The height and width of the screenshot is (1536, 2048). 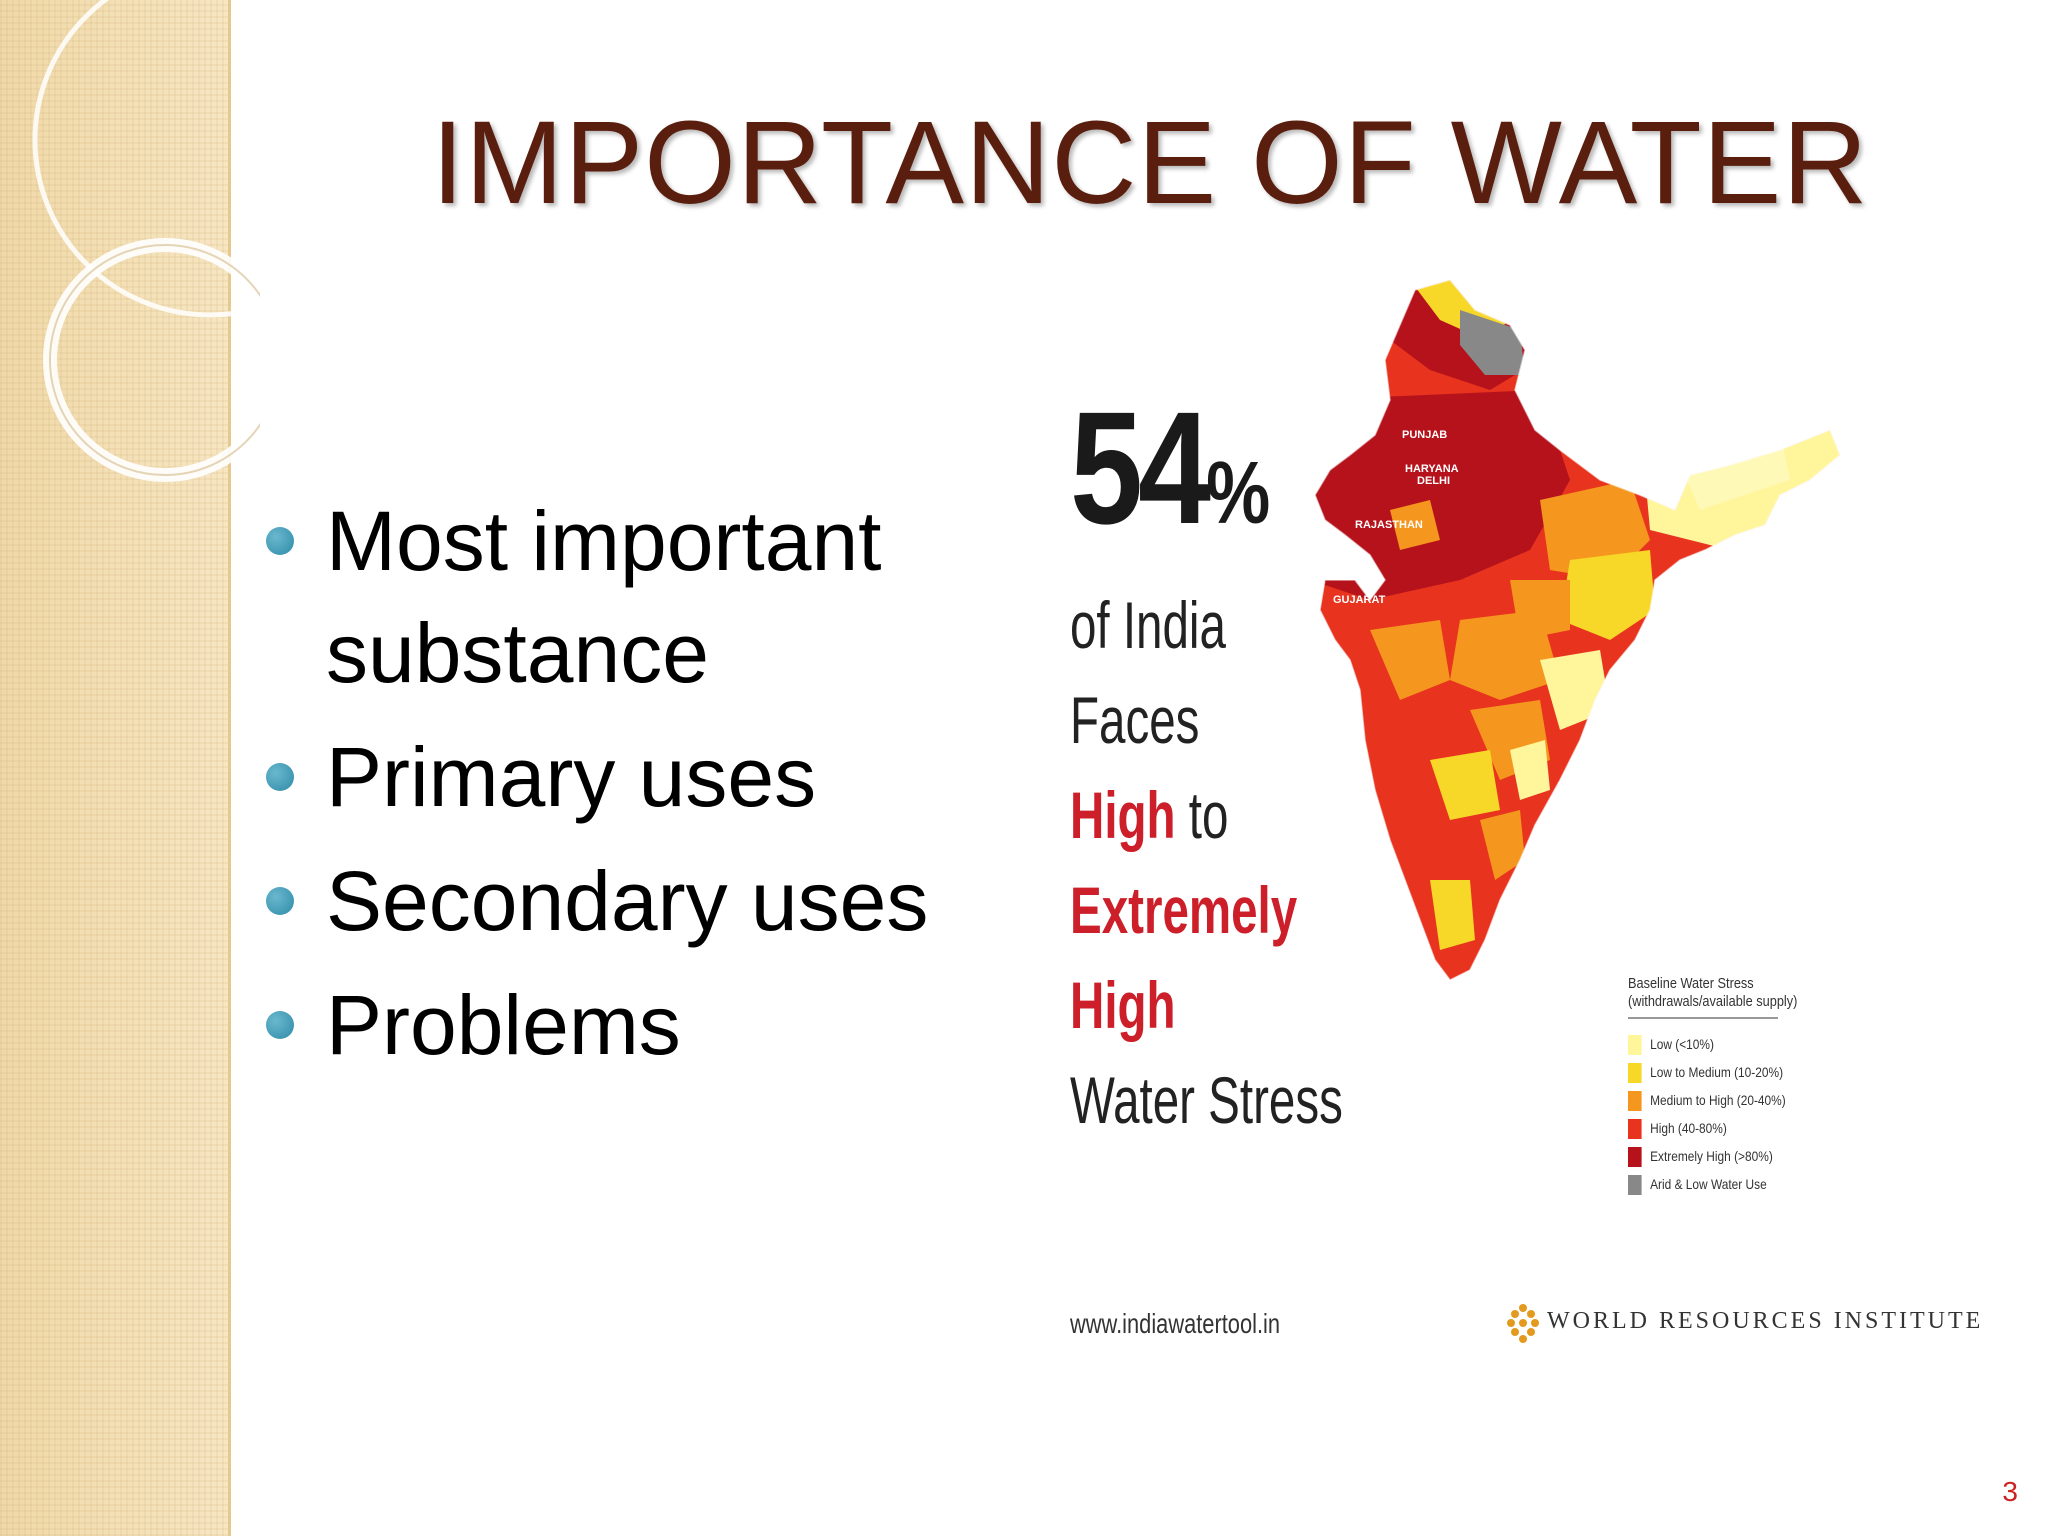 What do you see at coordinates (1135, 720) in the screenshot?
I see `info-line-faces: Faces` at bounding box center [1135, 720].